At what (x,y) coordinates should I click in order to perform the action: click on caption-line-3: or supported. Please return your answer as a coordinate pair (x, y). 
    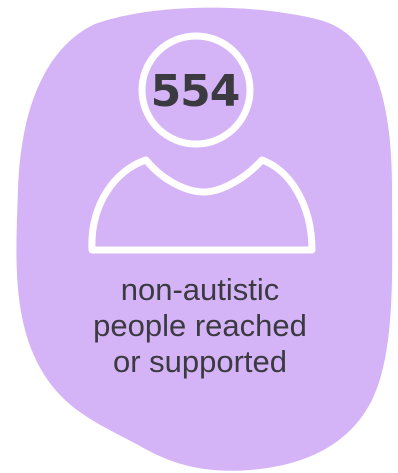
    Looking at the image, I should click on (200, 361).